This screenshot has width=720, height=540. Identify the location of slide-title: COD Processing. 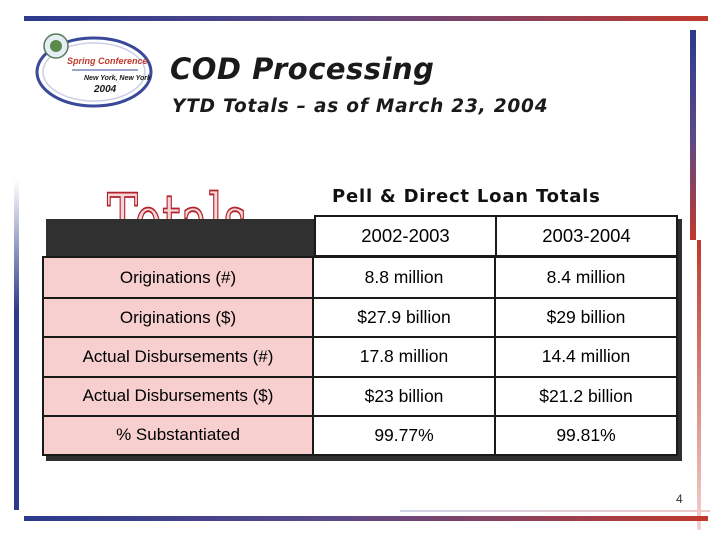
(302, 69).